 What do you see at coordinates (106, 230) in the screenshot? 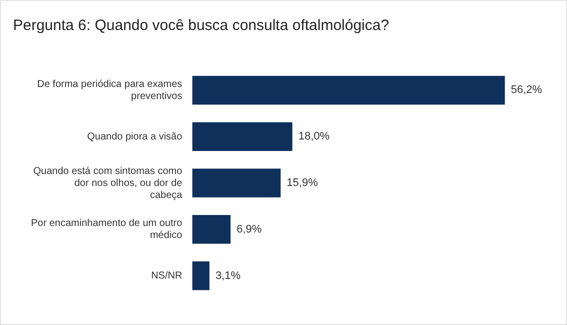
I see `y-tick-label: Por encaminhamento de um outro médico` at bounding box center [106, 230].